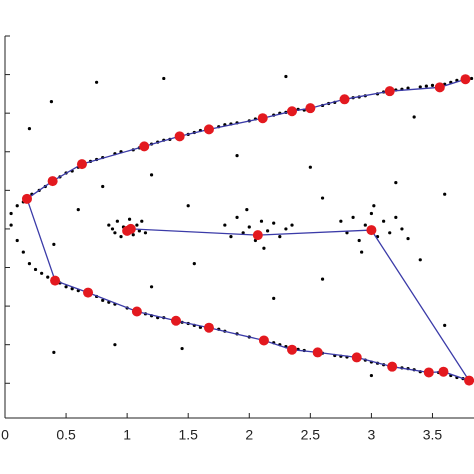  What do you see at coordinates (249, 435) in the screenshot?
I see `x-tick-label: 2` at bounding box center [249, 435].